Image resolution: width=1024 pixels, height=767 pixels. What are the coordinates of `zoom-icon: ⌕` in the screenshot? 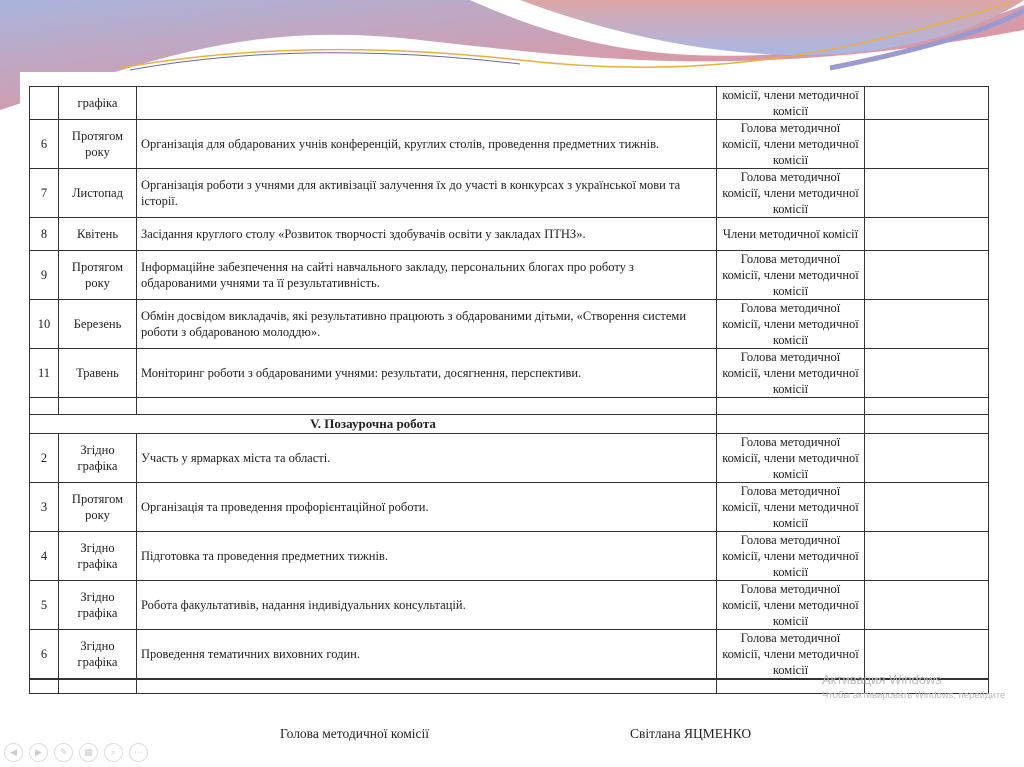 It's located at (113, 752).